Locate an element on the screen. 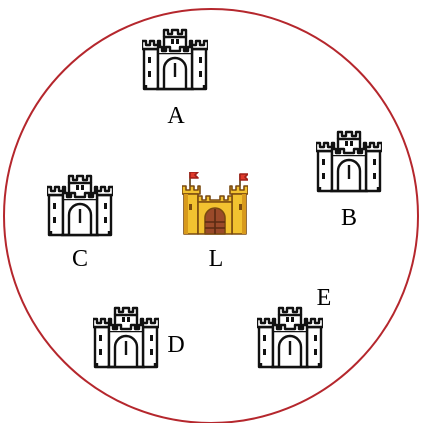  castle-b: B is located at coordinates (349, 180).